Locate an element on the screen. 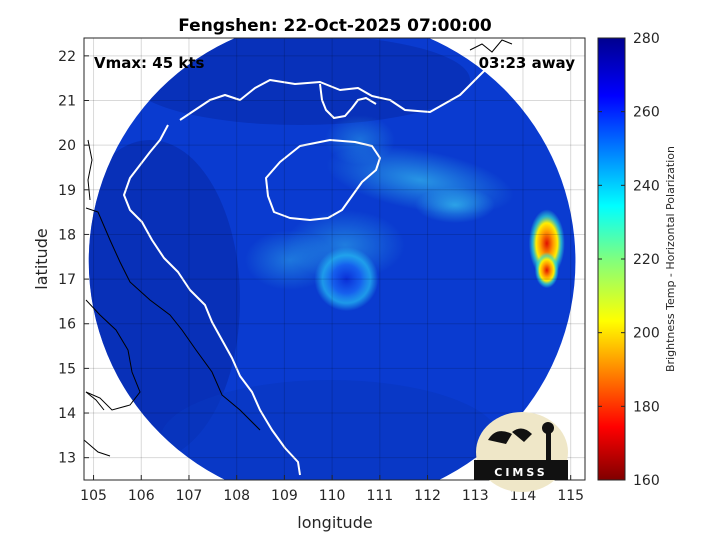 Image resolution: width=720 pixels, height=540 pixels. storm-eye is located at coordinates (346, 279).